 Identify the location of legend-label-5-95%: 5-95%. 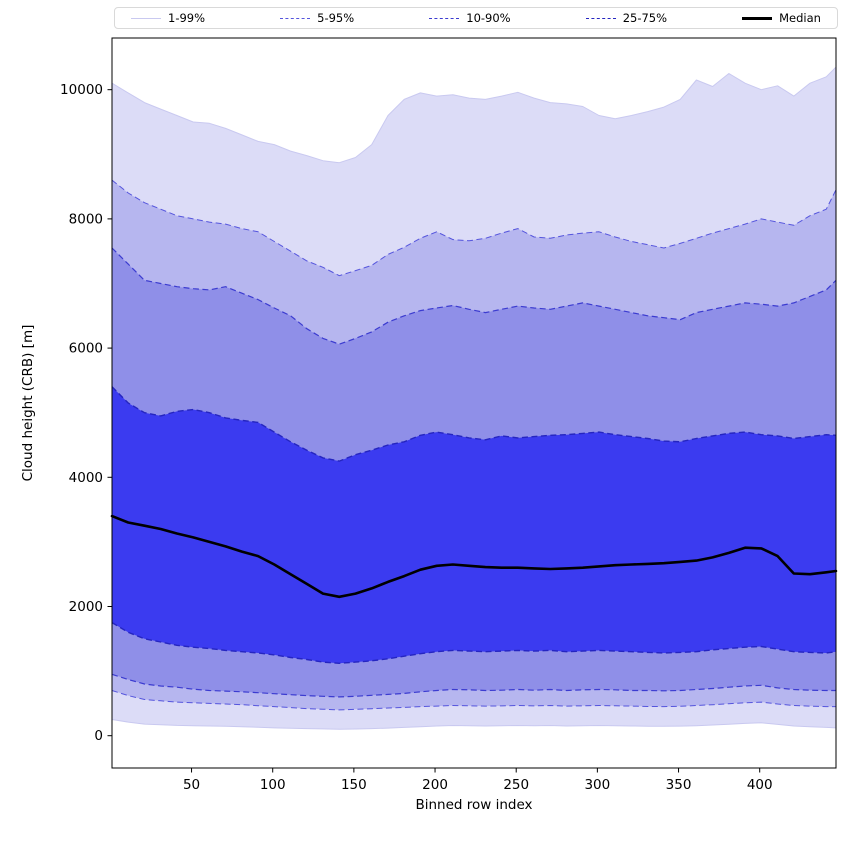
(336, 18).